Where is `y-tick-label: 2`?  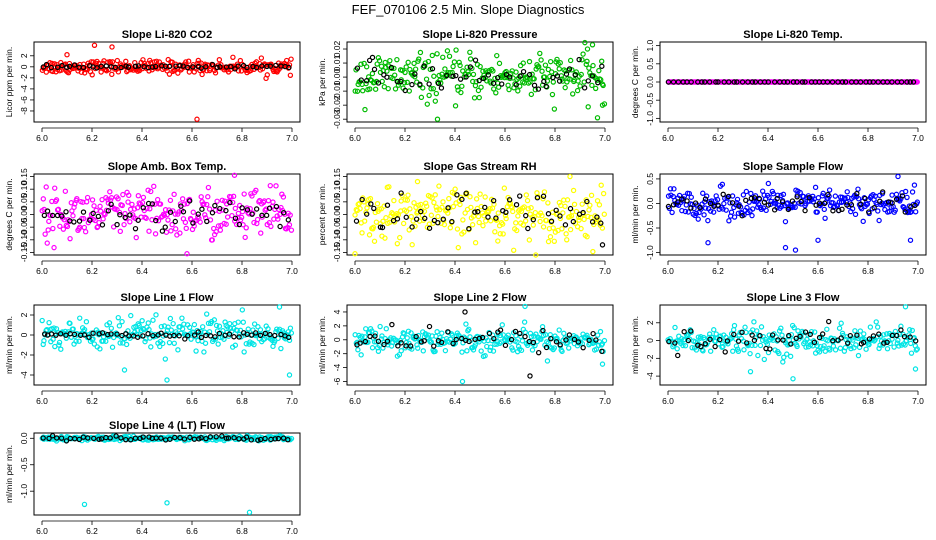 y-tick-label: 2 is located at coordinates (24, 55).